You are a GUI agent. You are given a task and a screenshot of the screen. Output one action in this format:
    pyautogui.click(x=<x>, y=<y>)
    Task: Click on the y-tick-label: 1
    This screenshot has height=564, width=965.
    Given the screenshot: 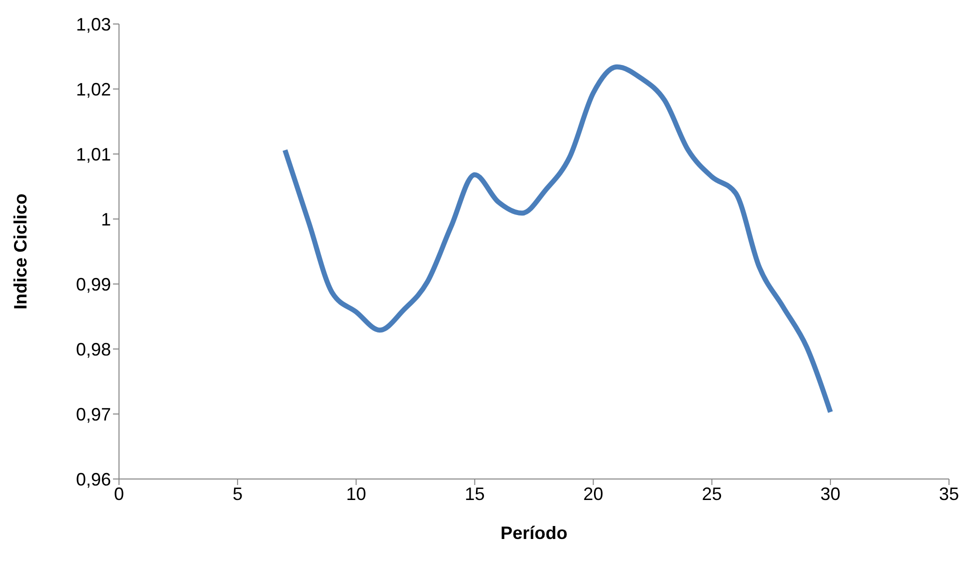 What is the action you would take?
    pyautogui.click(x=105, y=219)
    